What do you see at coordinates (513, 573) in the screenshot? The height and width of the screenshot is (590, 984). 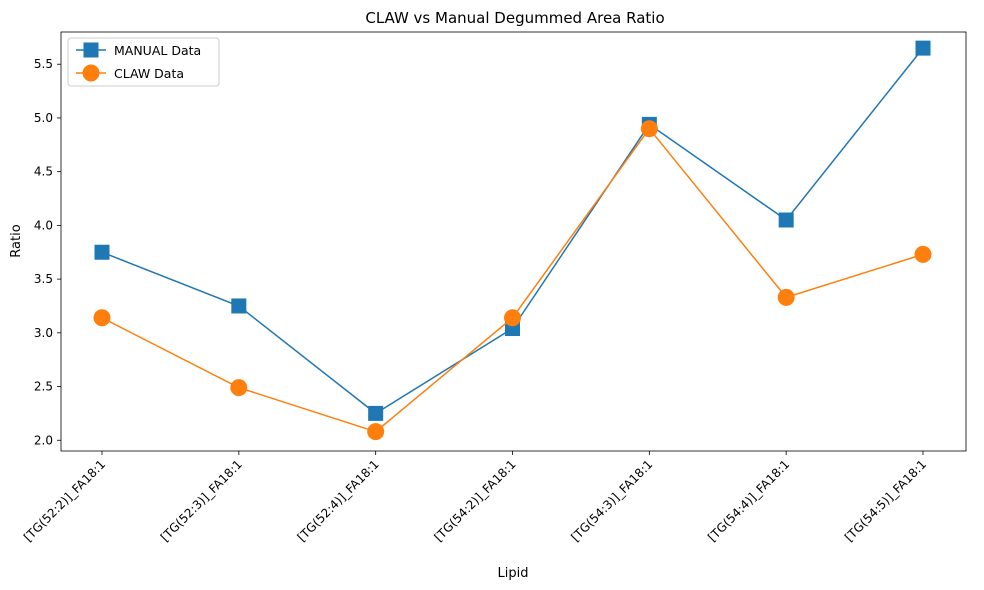 I see `x-axis-title: Lipid` at bounding box center [513, 573].